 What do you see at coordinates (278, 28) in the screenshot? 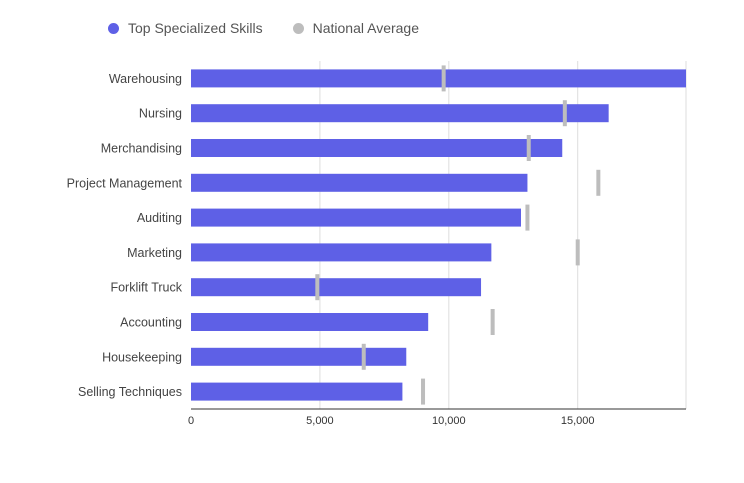
I see `chart-legend: Top Specialized Skills National Average` at bounding box center [278, 28].